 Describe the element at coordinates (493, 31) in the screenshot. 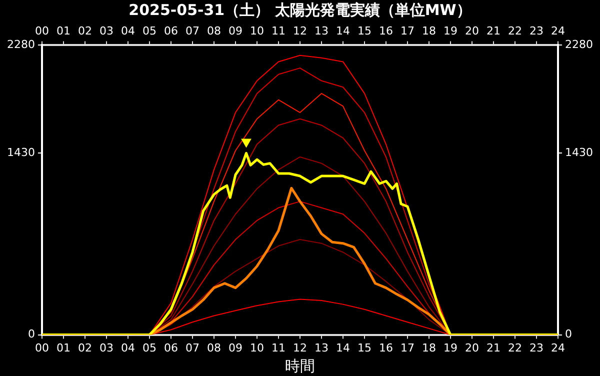

I see `x2-tick-label: 21` at that location.